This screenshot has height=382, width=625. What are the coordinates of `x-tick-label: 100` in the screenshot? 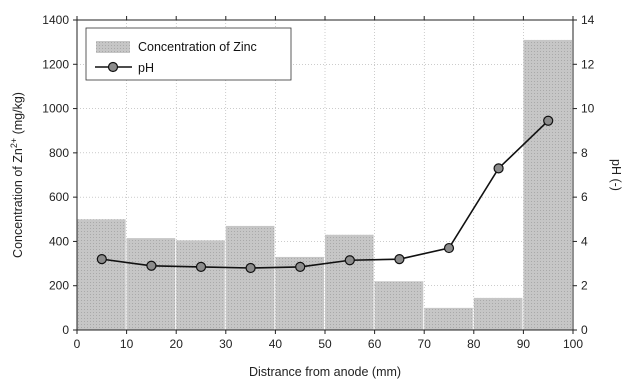 It's located at (573, 344).